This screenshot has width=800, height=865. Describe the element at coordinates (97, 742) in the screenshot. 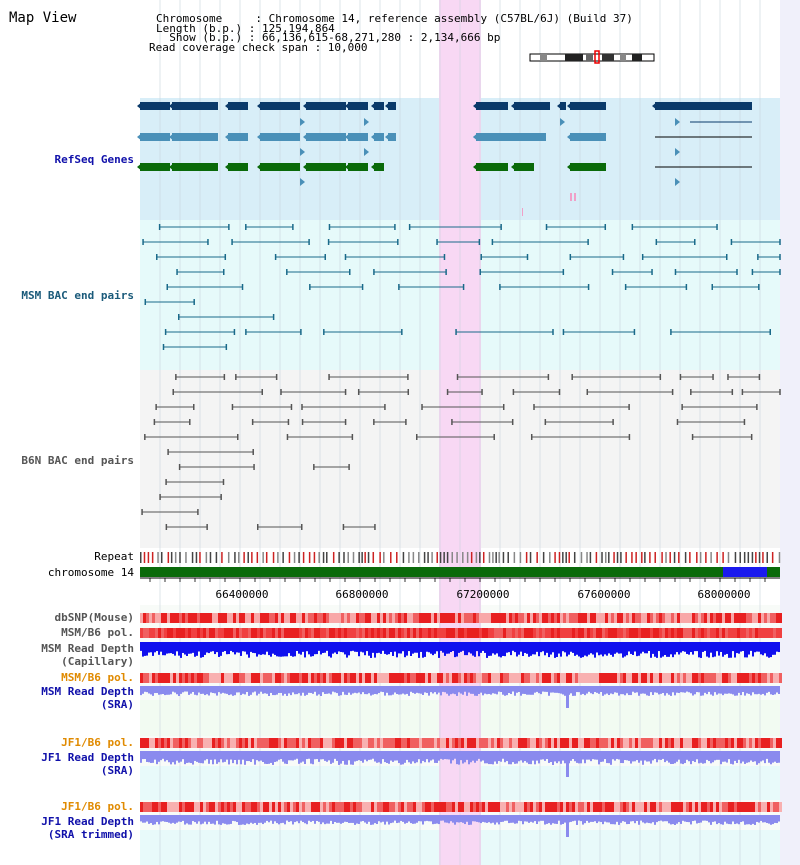

I see `track-label-jf1-pol: JF1/B6 pol.` at that location.